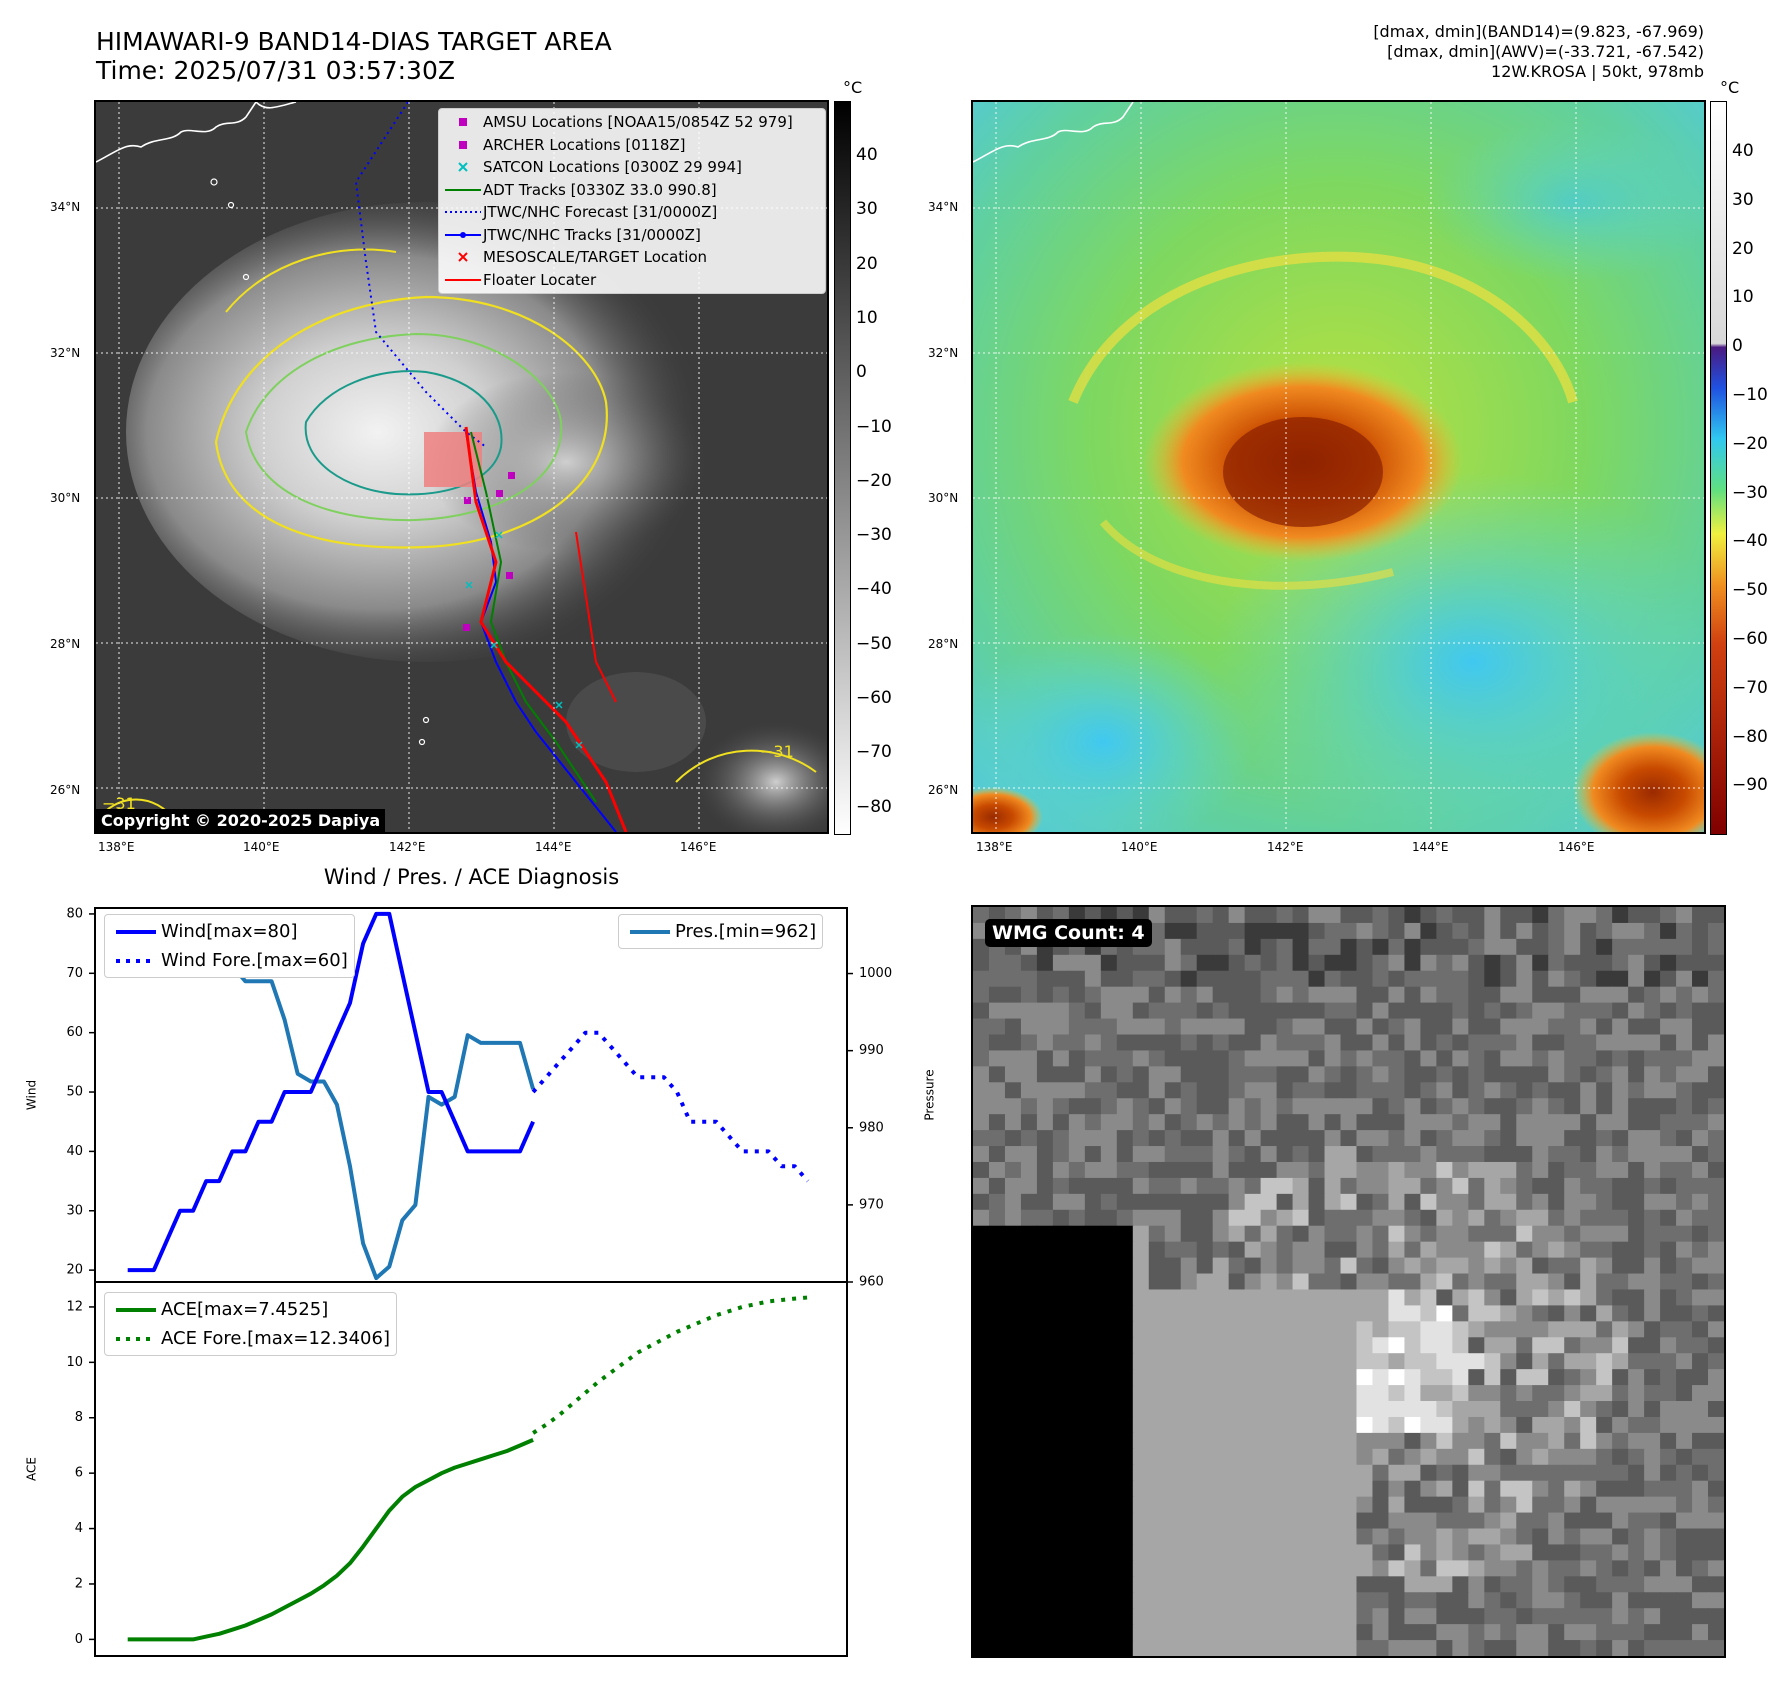 This screenshot has width=1788, height=1690. What do you see at coordinates (74, 1151) in the screenshot?
I see `wind-axis-tick-label: 40` at bounding box center [74, 1151].